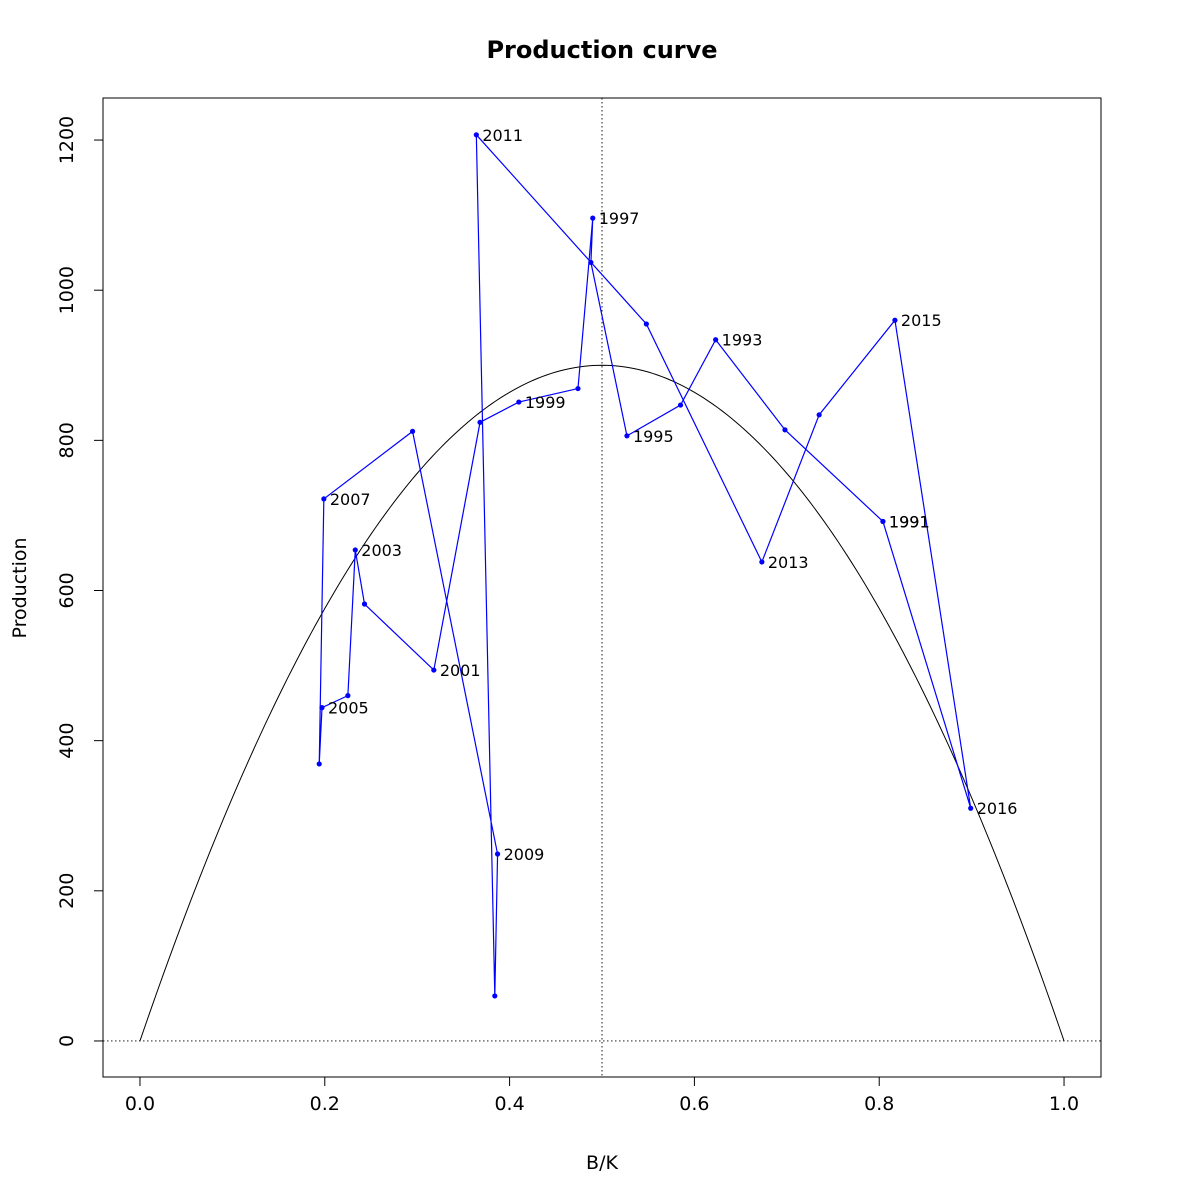 The height and width of the screenshot is (1200, 1200). Describe the element at coordinates (67, 140) in the screenshot. I see `y-tick-label: 1200` at that location.